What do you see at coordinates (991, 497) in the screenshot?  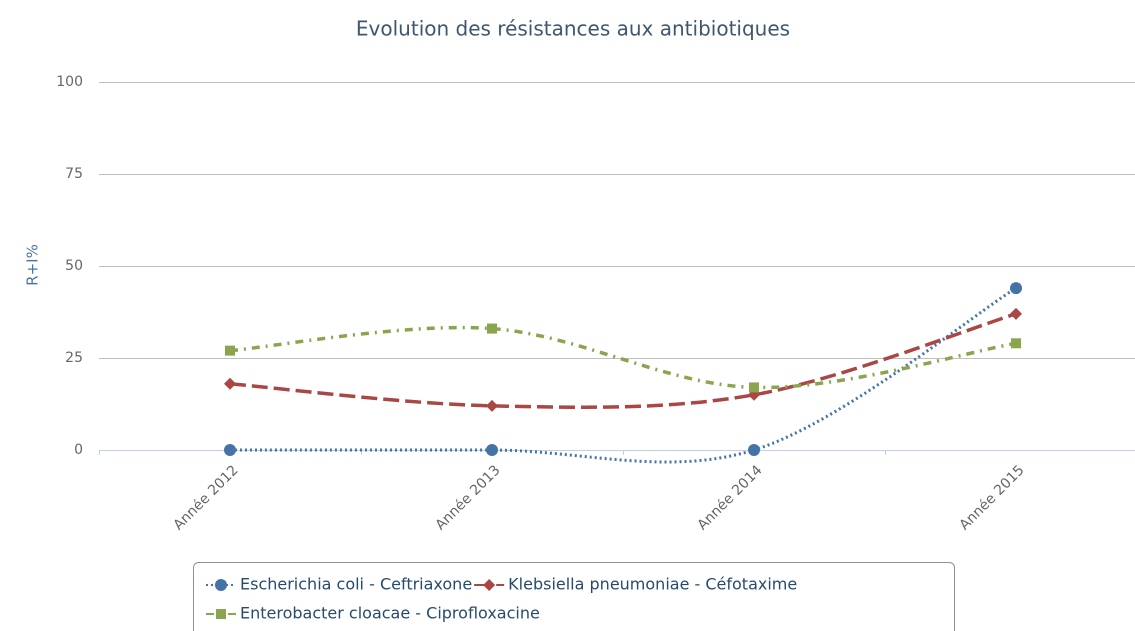 I see `x-tick-label: Année 2015` at bounding box center [991, 497].